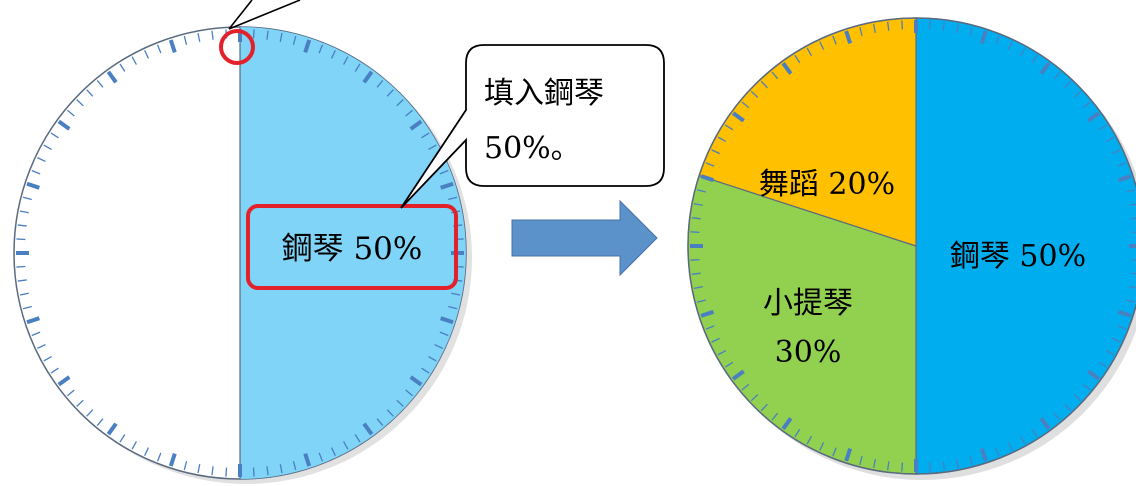  Describe the element at coordinates (544, 93) in the screenshot. I see `callout-line-1: 填入鋼琴` at that location.